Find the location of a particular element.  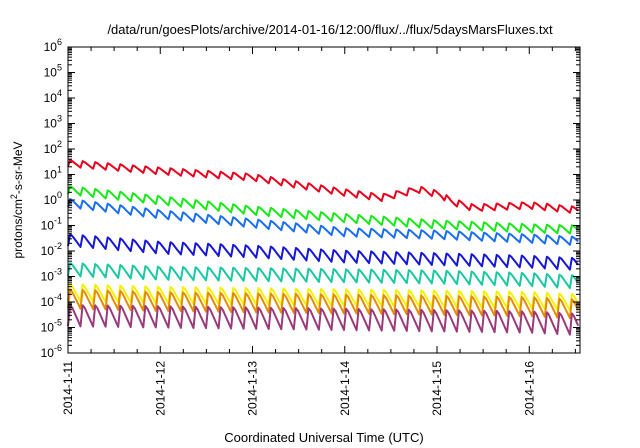

y-axis-label-sup: 2 is located at coordinates (14, 196).